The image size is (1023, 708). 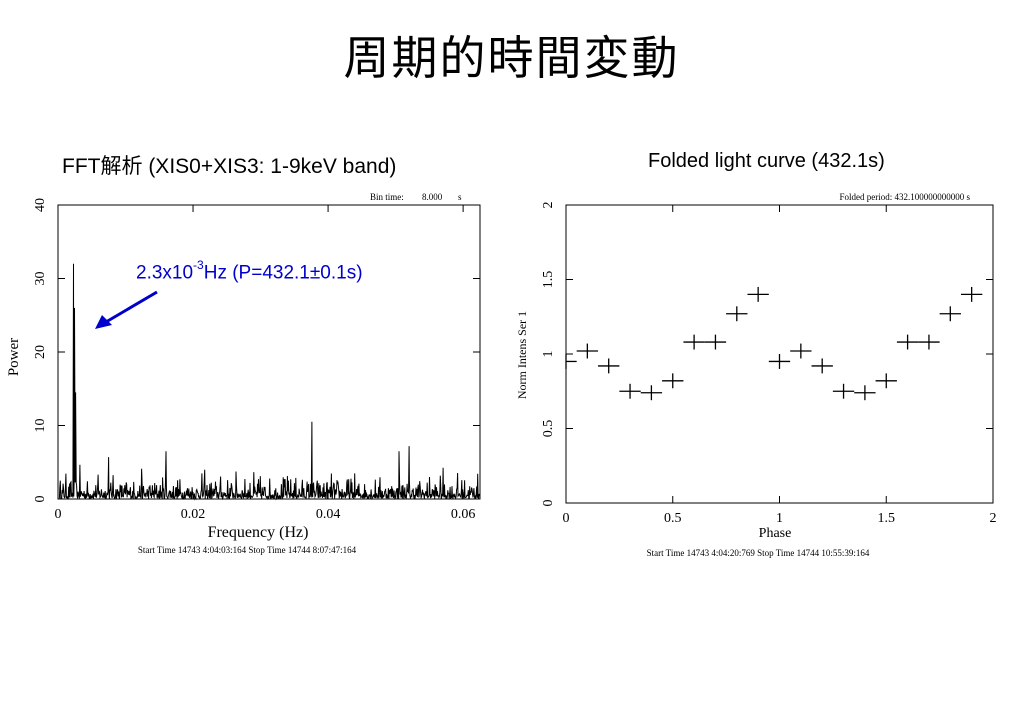 What do you see at coordinates (40, 499) in the screenshot?
I see `fft-y-tick-label: 0` at bounding box center [40, 499].